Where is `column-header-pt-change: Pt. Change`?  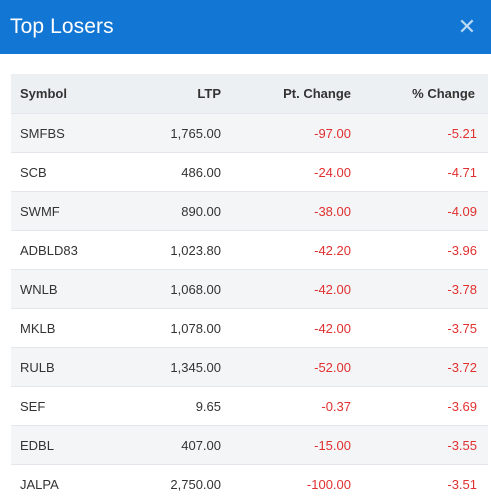
column-header-pt-change: Pt. Change is located at coordinates (286, 94).